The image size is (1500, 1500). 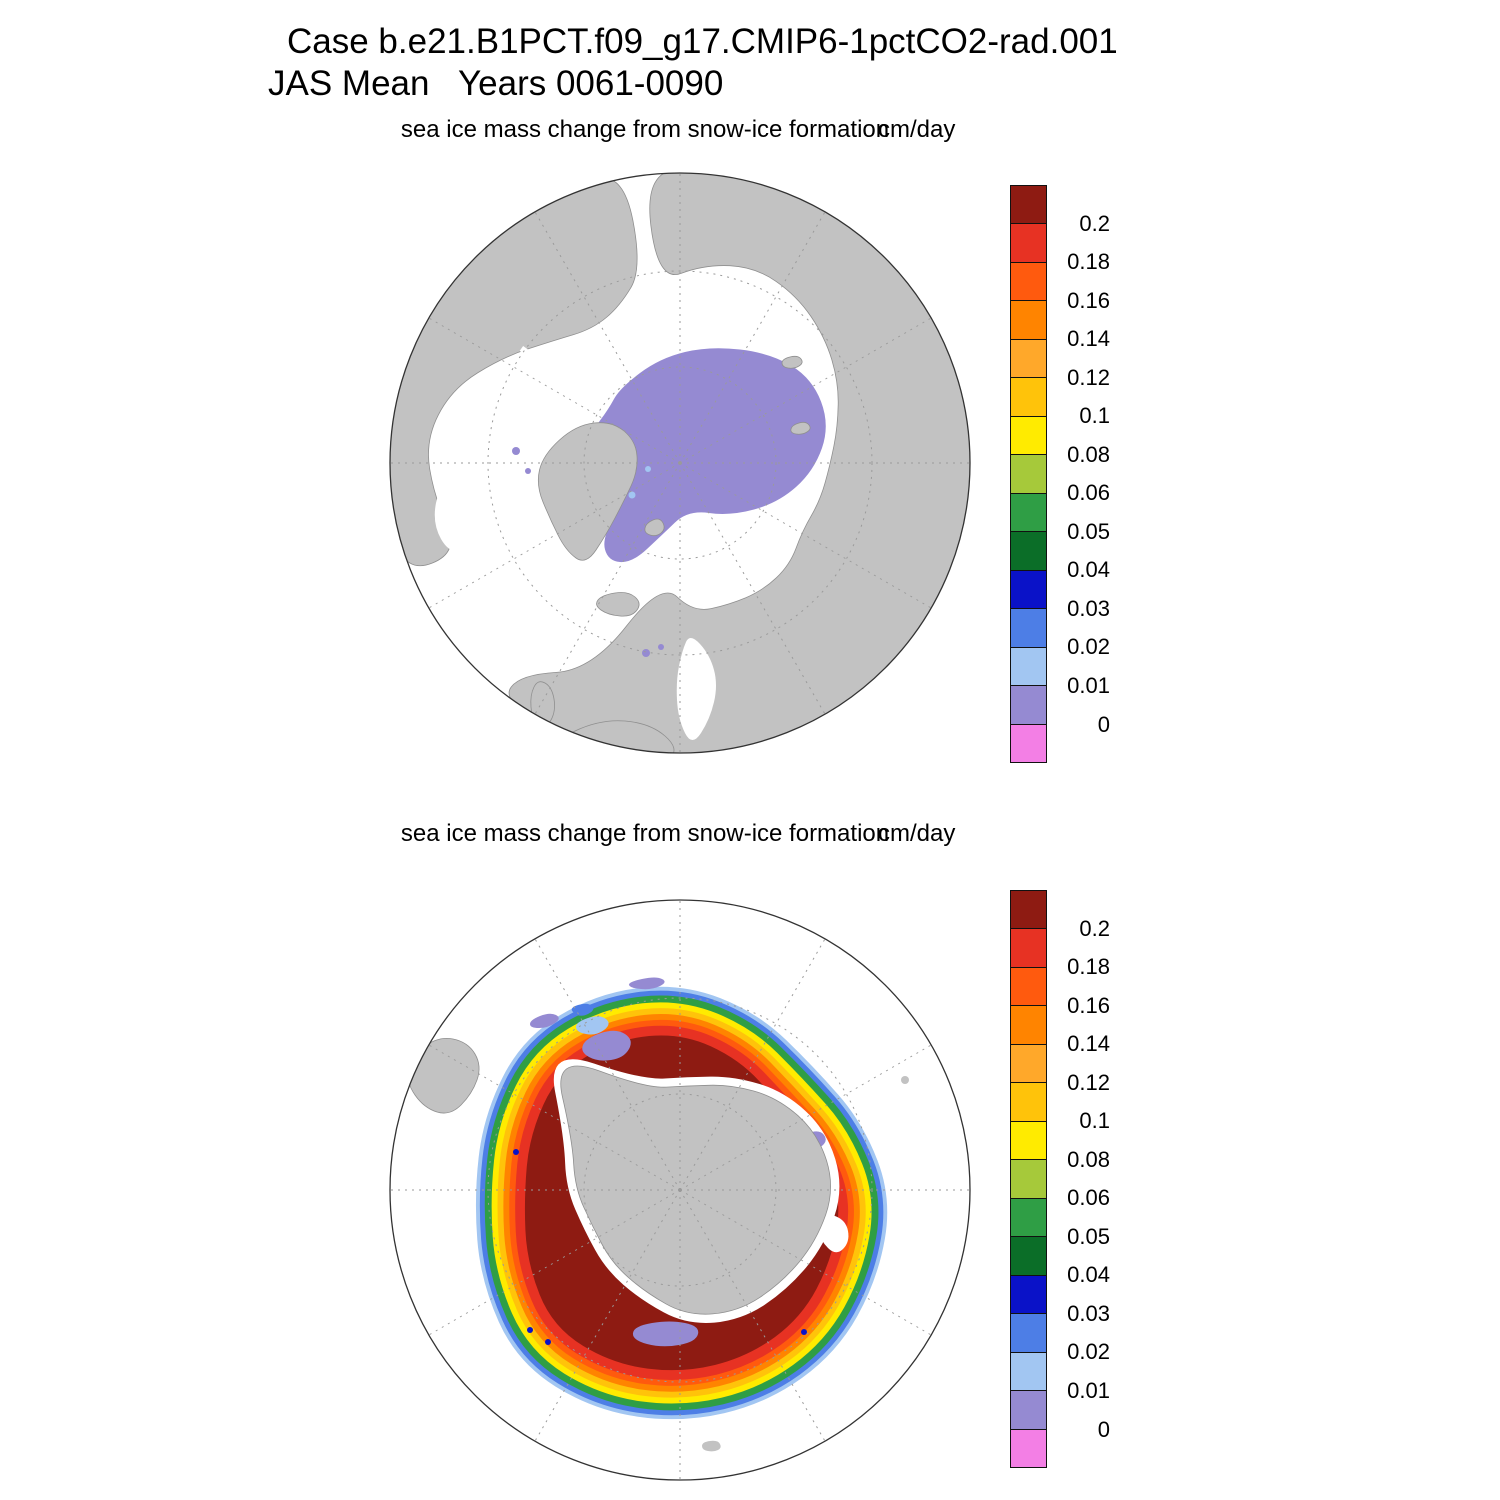 I want to click on south-units-label: cm/day, so click(x=917, y=833).